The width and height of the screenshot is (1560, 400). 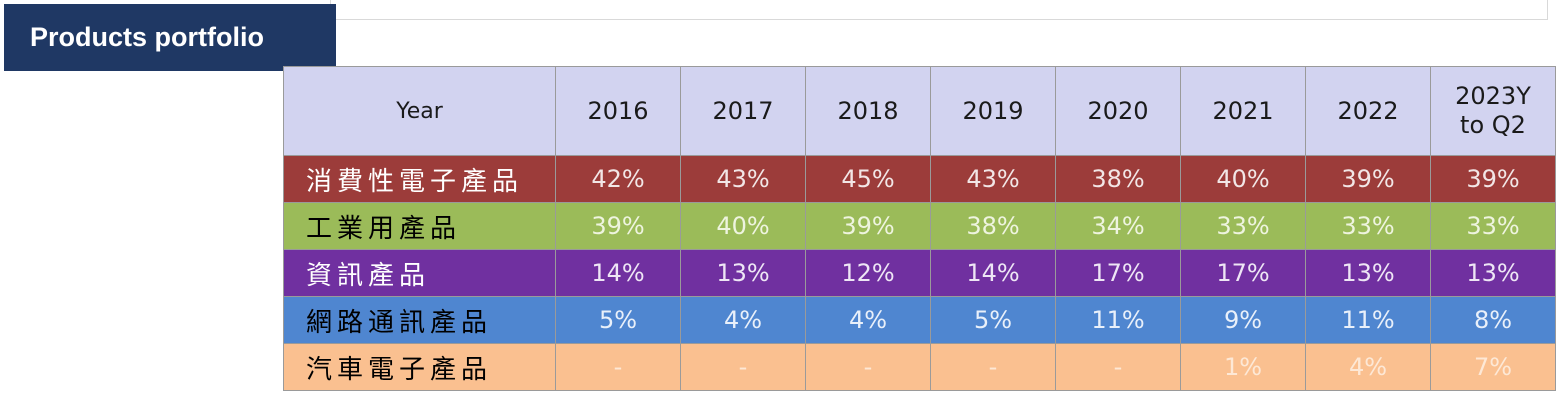 I want to click on header-year: 2018, so click(x=868, y=111).